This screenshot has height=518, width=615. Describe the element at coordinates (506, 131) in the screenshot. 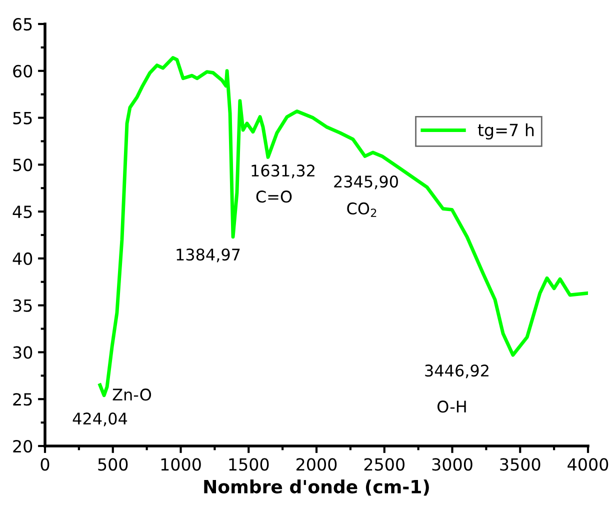

I see `legend-label: tg=7 h` at that location.